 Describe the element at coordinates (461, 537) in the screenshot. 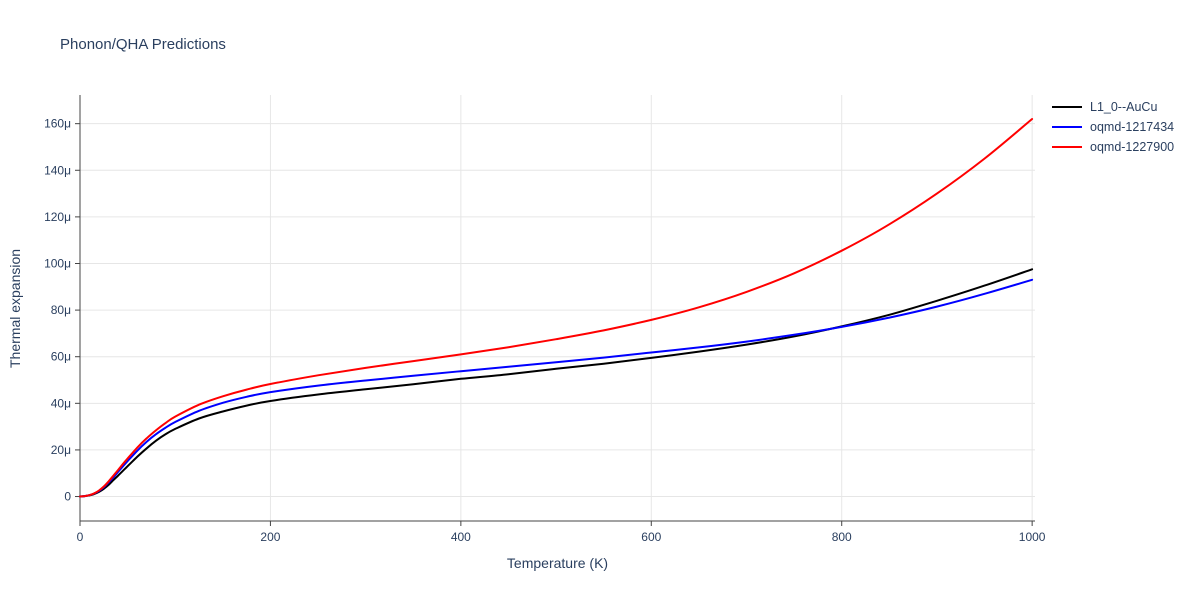

I see `x-tick-label: 400` at that location.